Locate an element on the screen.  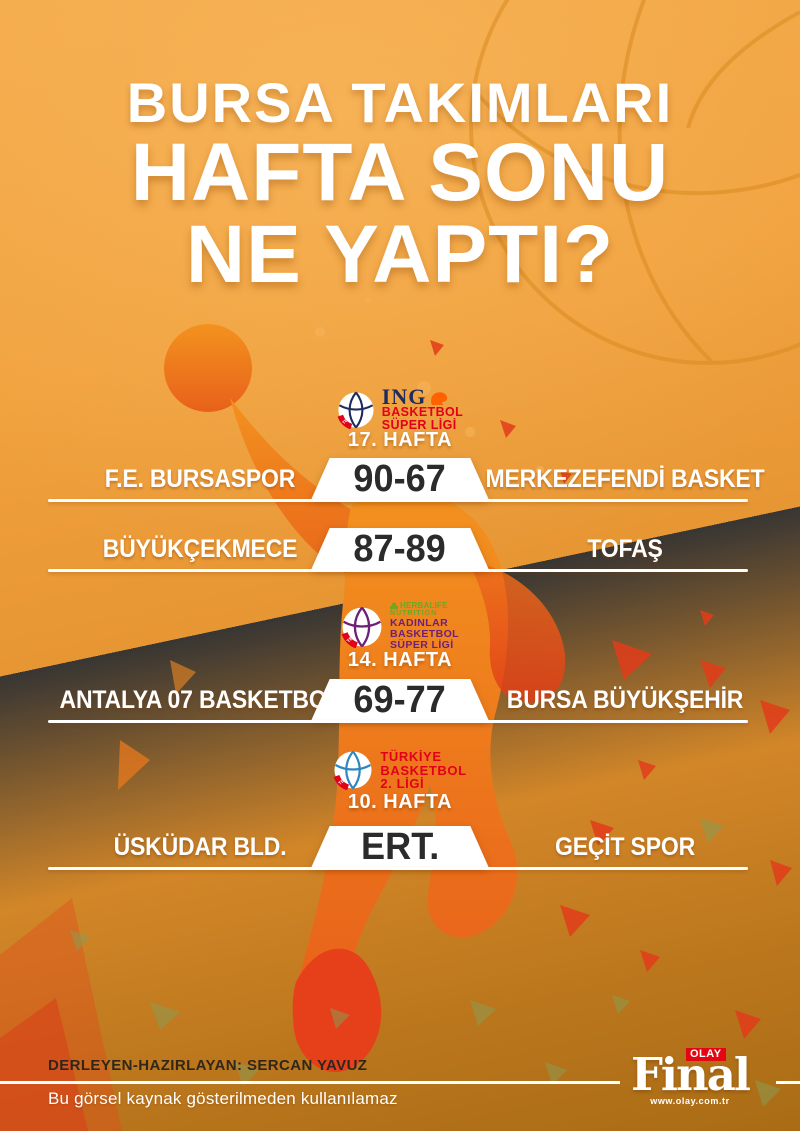
league-name-ing: ING is located at coordinates (404, 396).